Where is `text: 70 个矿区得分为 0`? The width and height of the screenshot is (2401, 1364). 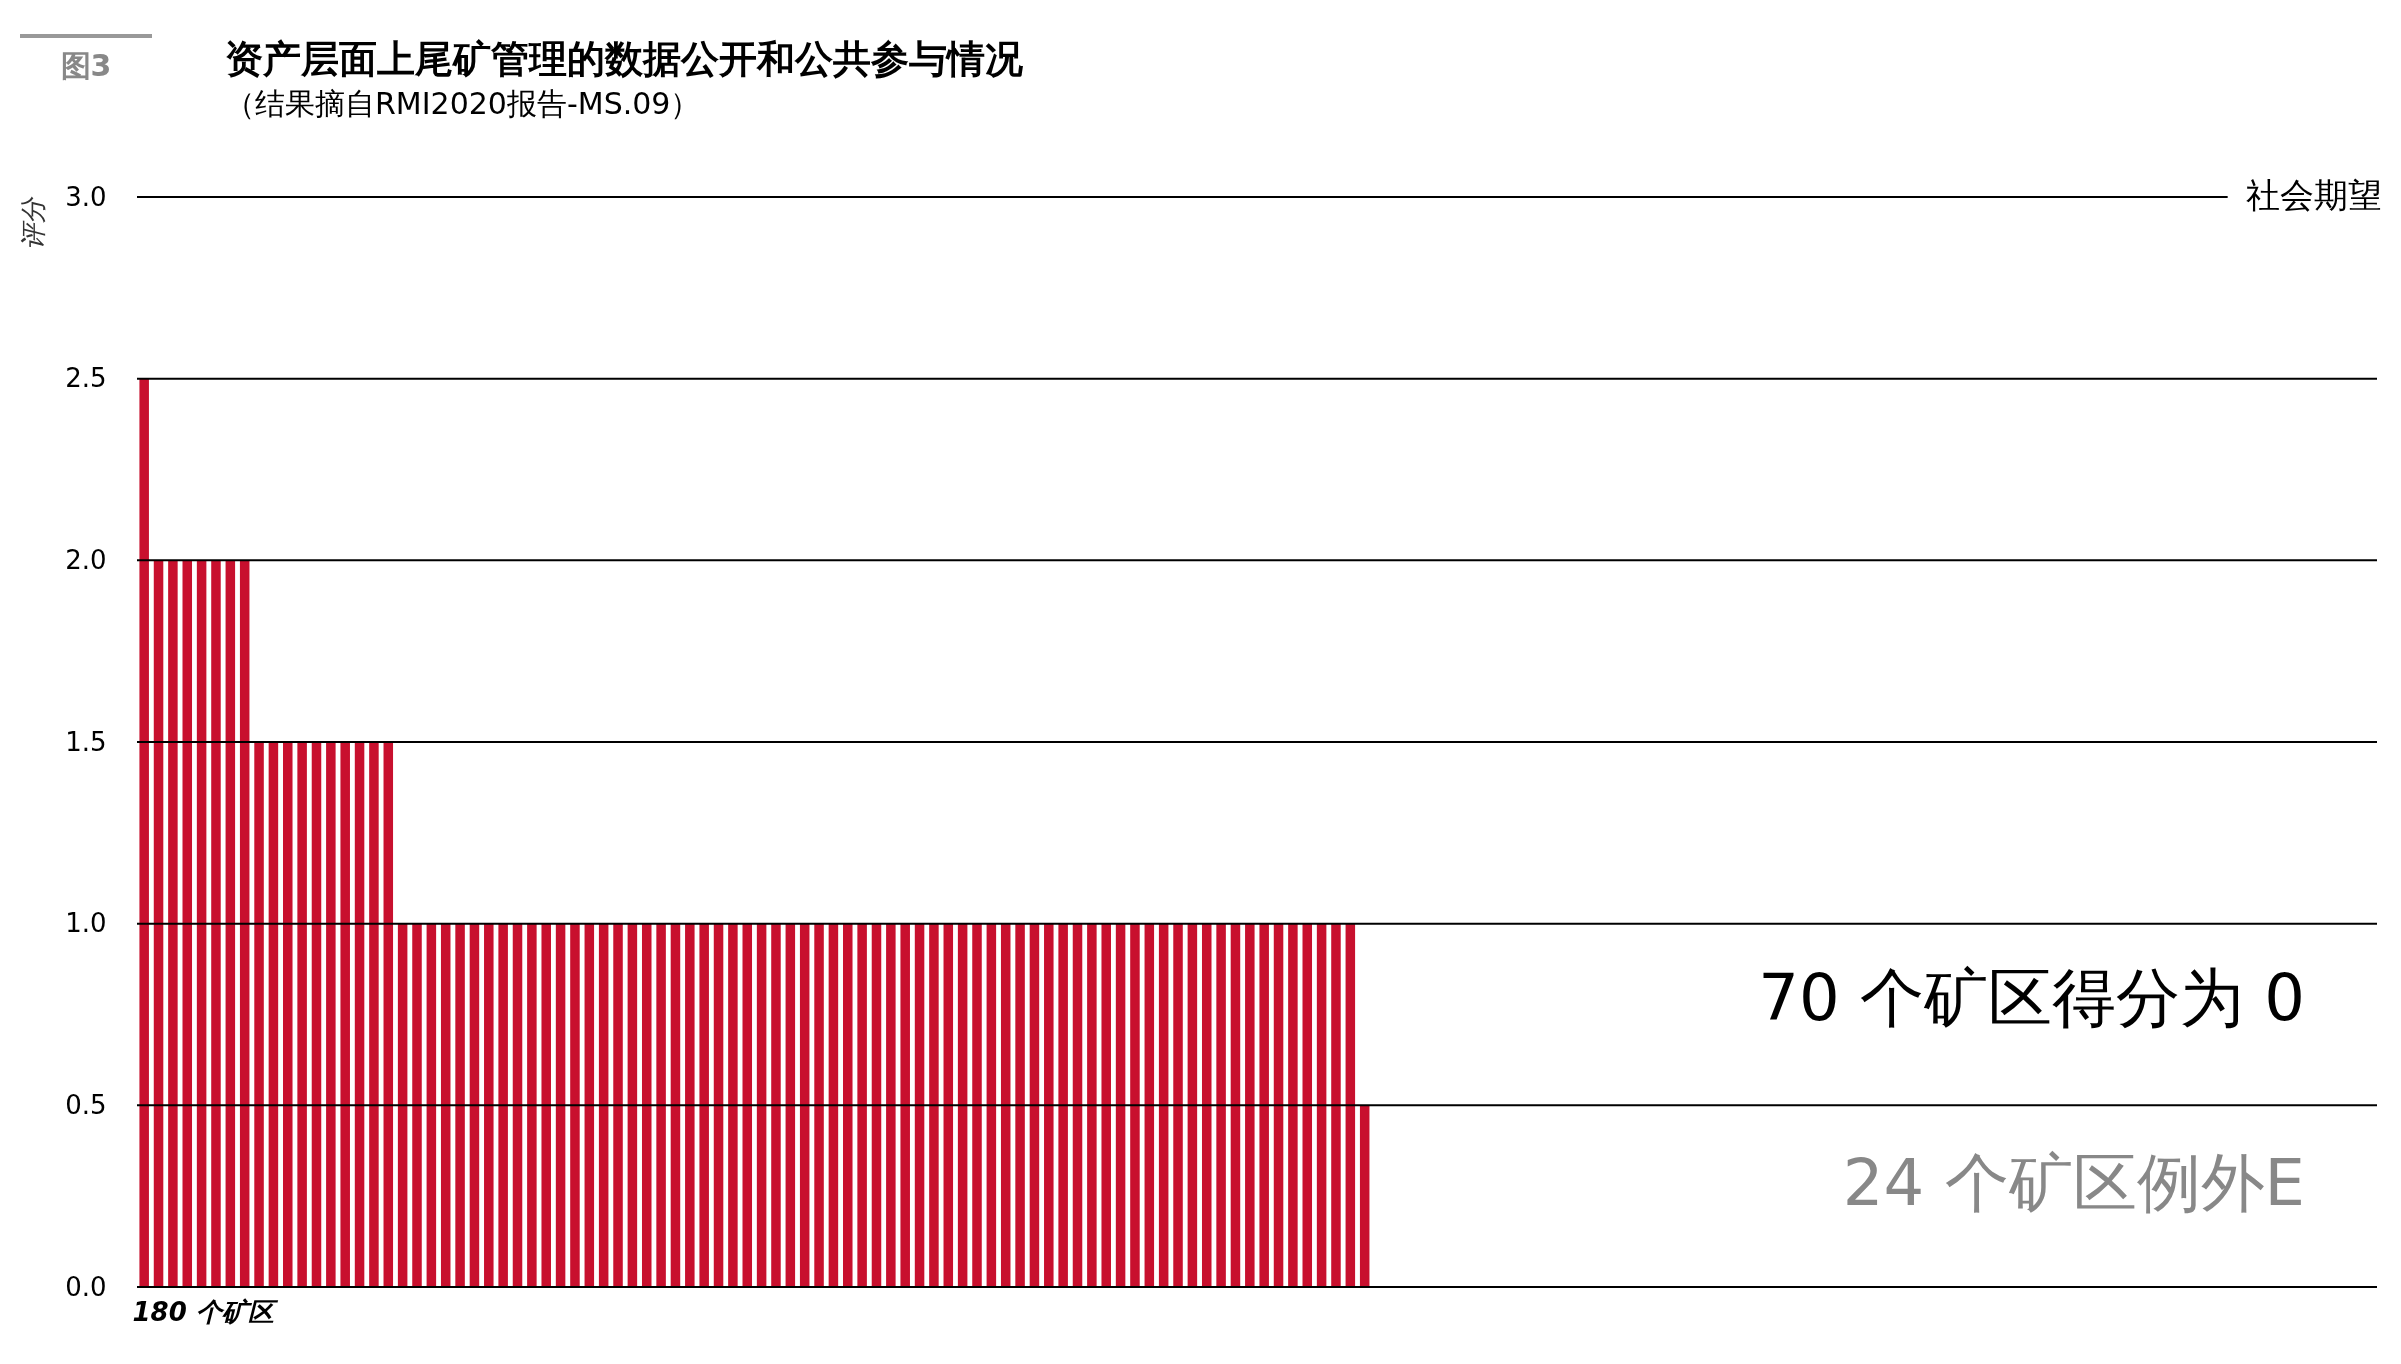 text: 70 个矿区得分为 0 is located at coordinates (2031, 998).